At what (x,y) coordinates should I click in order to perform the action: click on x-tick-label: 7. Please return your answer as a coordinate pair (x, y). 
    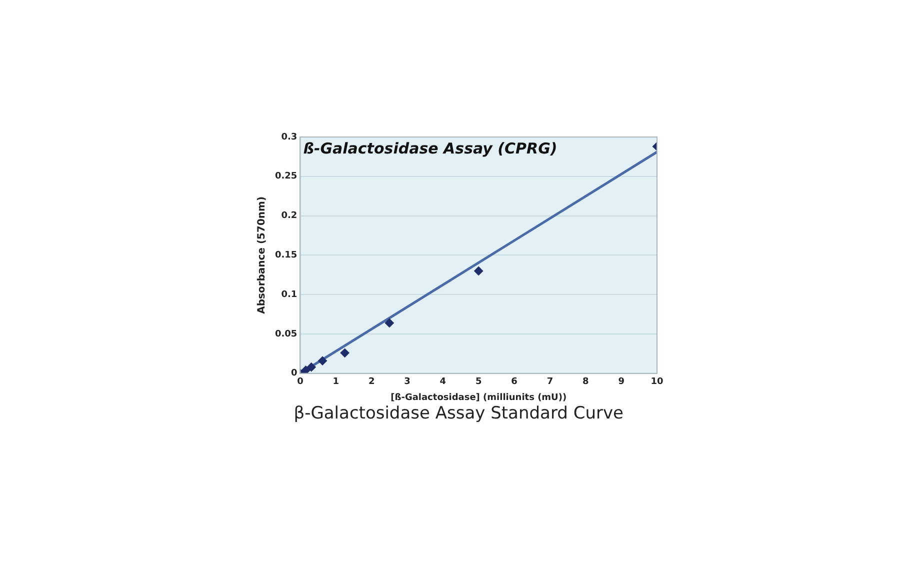
    Looking at the image, I should click on (550, 382).